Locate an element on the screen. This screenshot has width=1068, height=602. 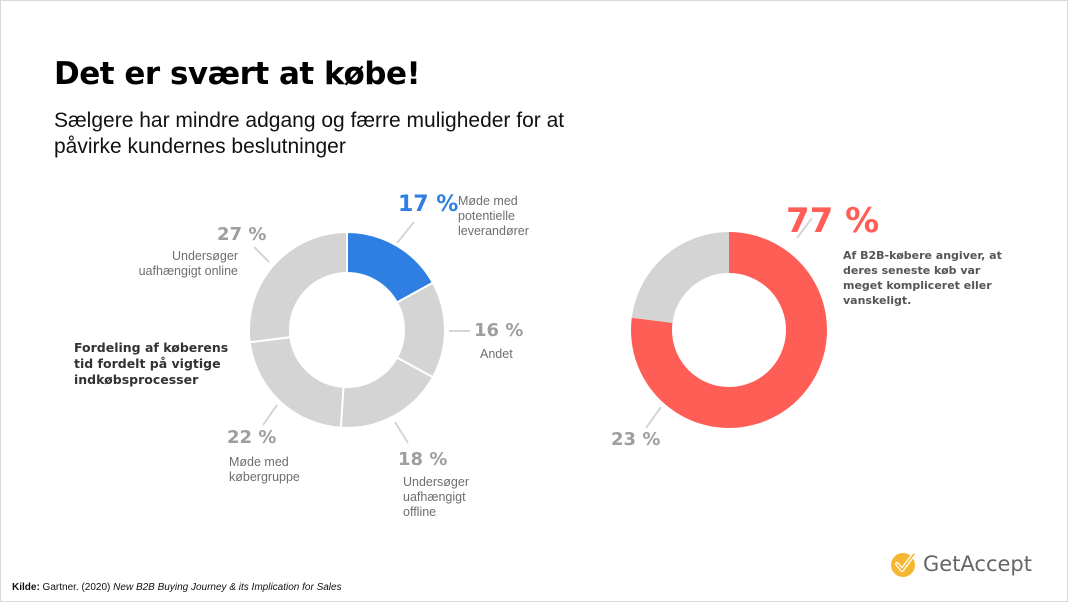
check-badge-icon is located at coordinates (903, 564).